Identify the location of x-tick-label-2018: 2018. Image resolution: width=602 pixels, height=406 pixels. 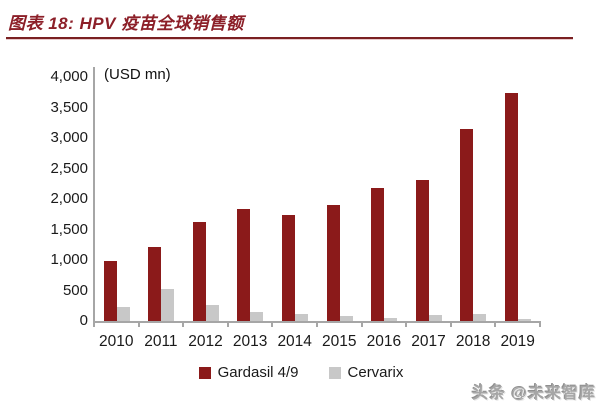
(473, 341).